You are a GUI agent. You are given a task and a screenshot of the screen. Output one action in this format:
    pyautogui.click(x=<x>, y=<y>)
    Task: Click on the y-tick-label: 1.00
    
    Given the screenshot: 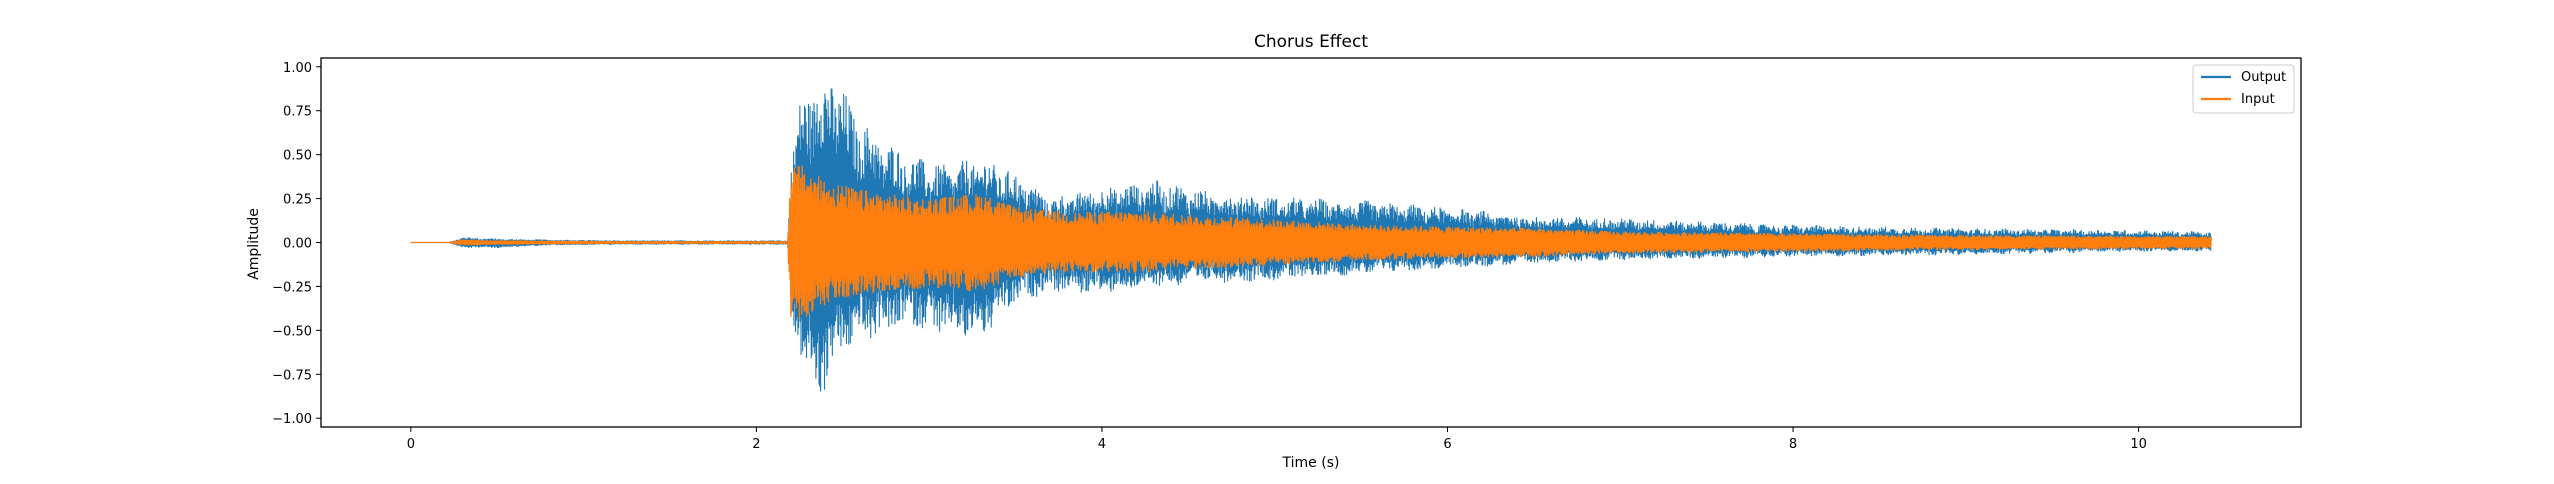 What is the action you would take?
    pyautogui.click(x=297, y=68)
    